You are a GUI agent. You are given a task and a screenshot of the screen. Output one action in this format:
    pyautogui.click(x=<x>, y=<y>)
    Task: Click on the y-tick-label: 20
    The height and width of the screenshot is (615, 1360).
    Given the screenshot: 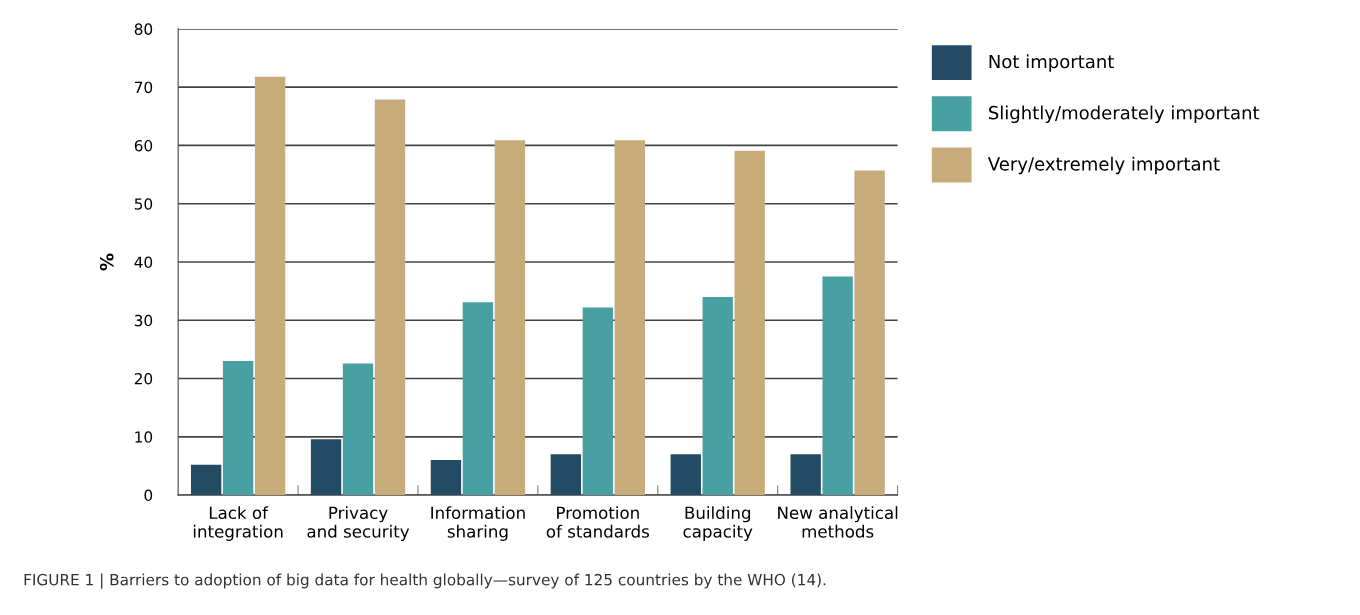 What is the action you would take?
    pyautogui.click(x=143, y=379)
    